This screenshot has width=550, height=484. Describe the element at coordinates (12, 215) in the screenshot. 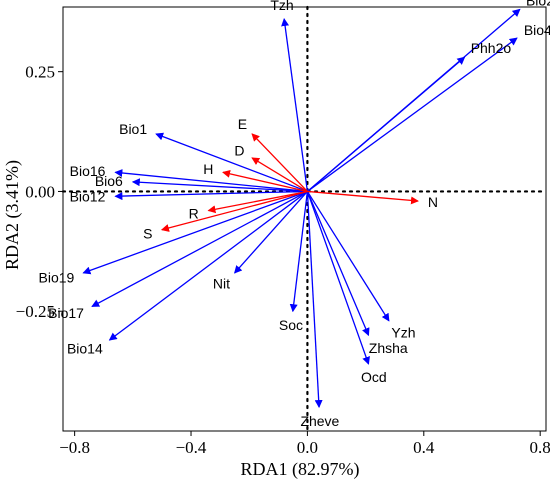

I see `y-axis-label: RDA2 (3.41%)` at that location.